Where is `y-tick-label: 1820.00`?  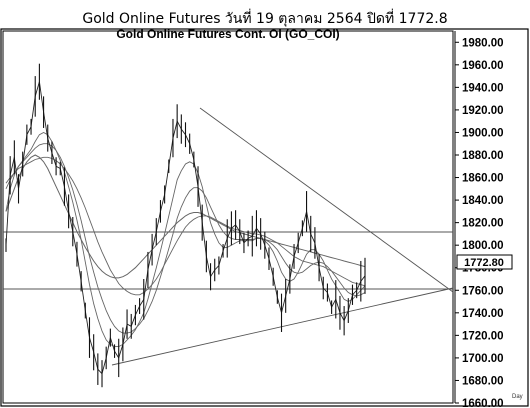 y-tick-label: 1820.00 is located at coordinates (483, 224).